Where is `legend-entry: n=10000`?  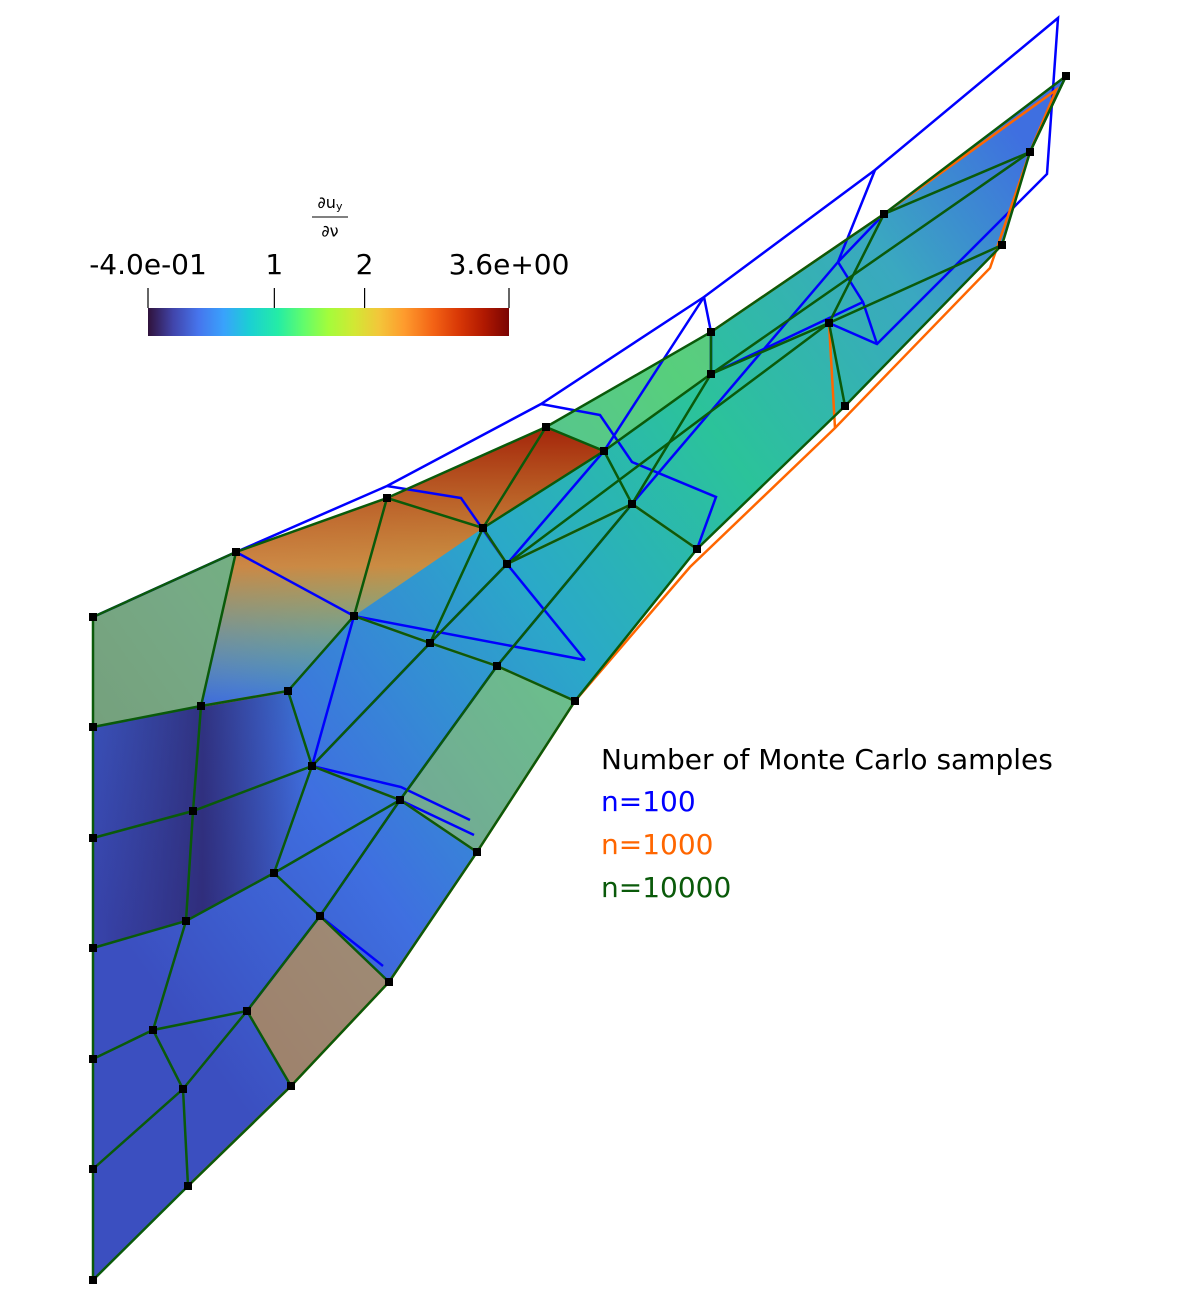 legend-entry: n=10000 is located at coordinates (666, 887).